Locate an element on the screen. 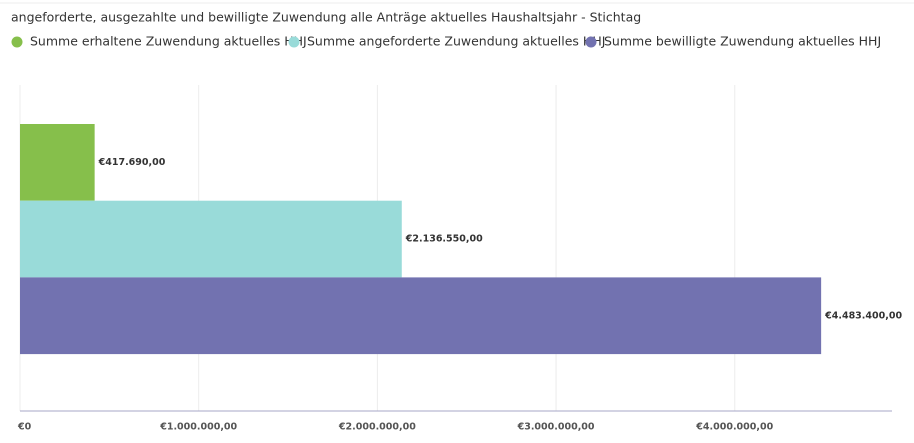 Image resolution: width=914 pixels, height=443 pixels. x-tick-label: €0 is located at coordinates (24, 427).